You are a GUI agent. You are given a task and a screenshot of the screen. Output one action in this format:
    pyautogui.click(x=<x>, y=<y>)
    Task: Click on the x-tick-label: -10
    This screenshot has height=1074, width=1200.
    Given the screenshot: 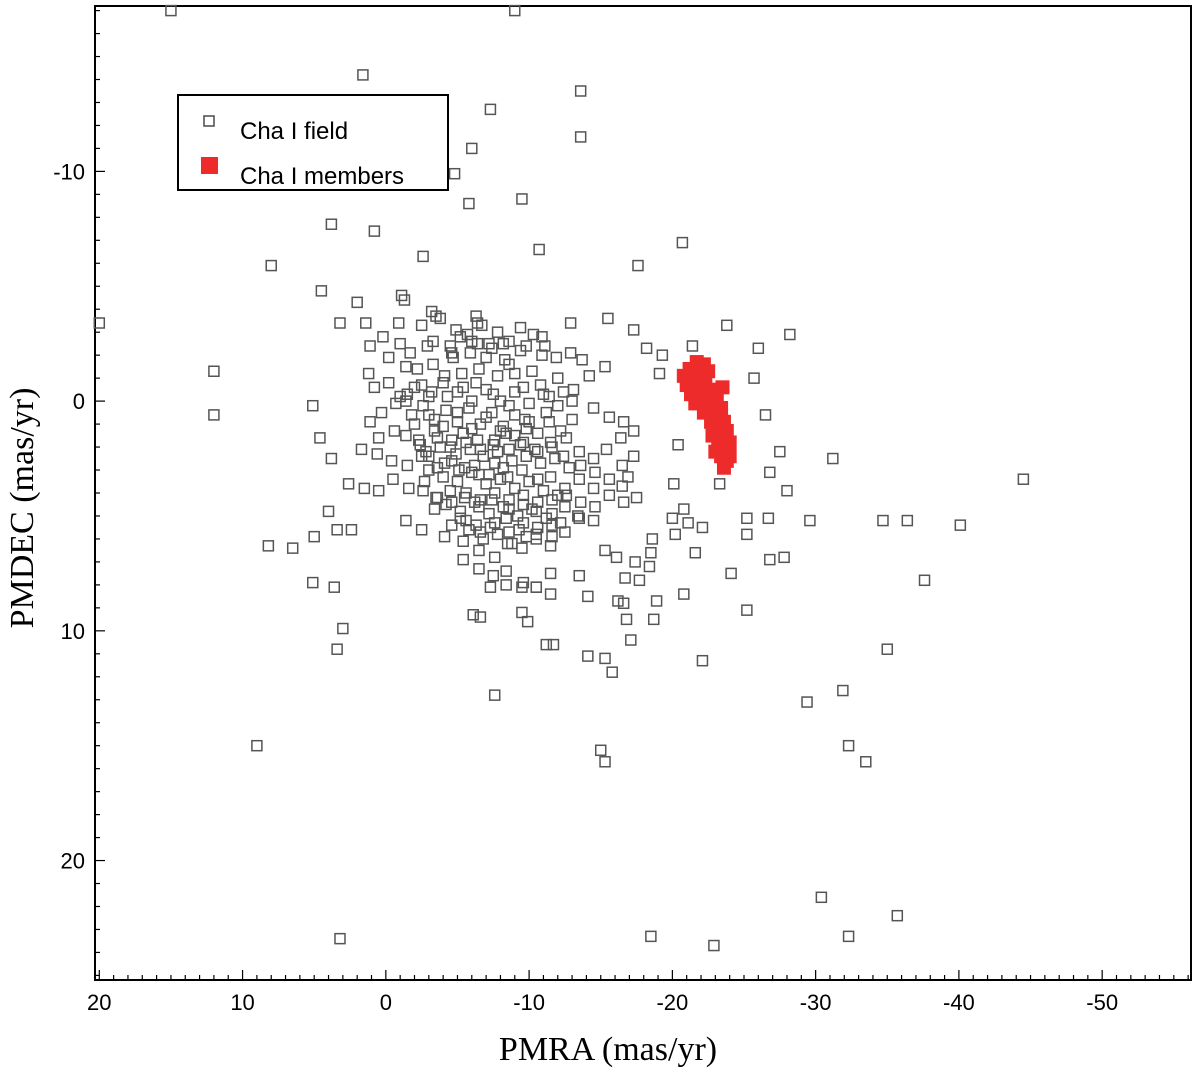 What is the action you would take?
    pyautogui.click(x=529, y=1002)
    